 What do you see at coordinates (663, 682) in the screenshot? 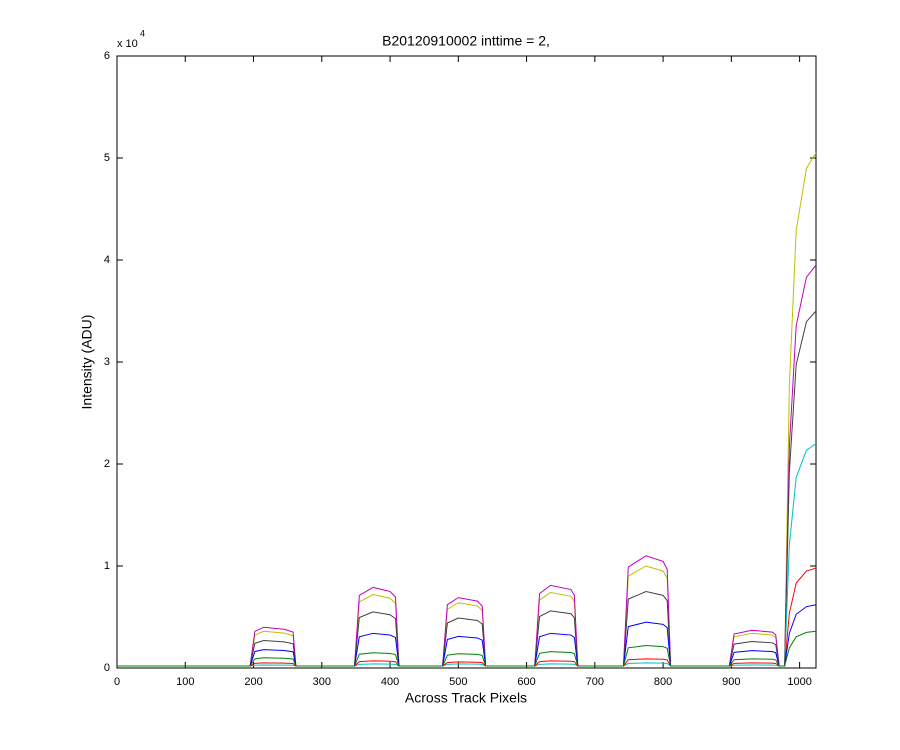
I see `x-tick-label: 800` at bounding box center [663, 682].